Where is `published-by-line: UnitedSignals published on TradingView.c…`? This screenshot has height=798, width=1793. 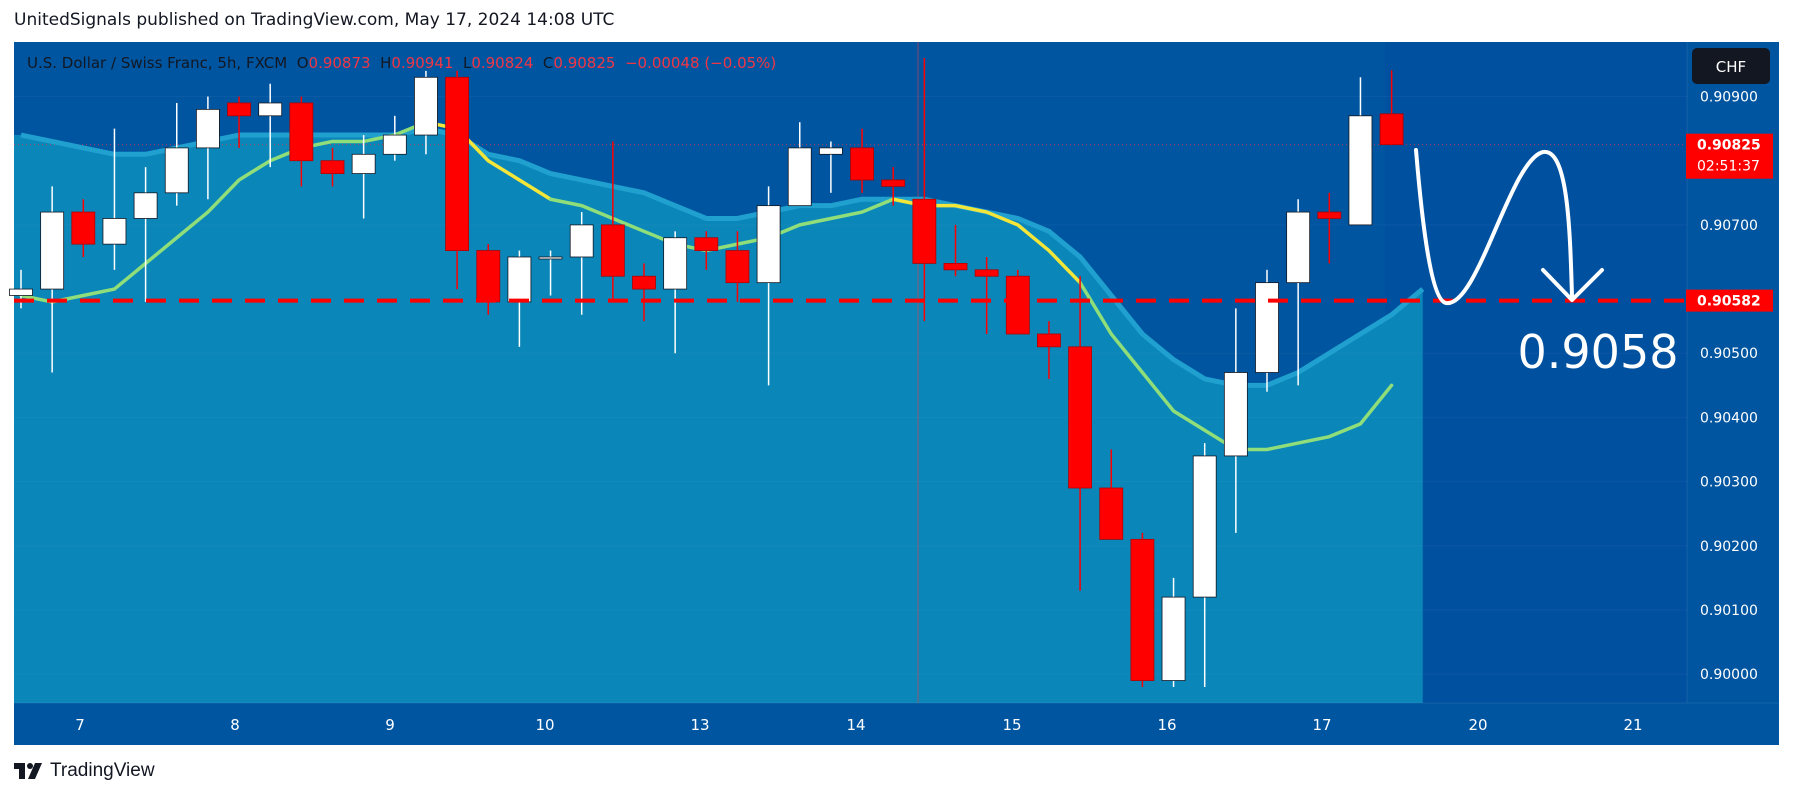 published-by-line: UnitedSignals published on TradingView.c… is located at coordinates (314, 20).